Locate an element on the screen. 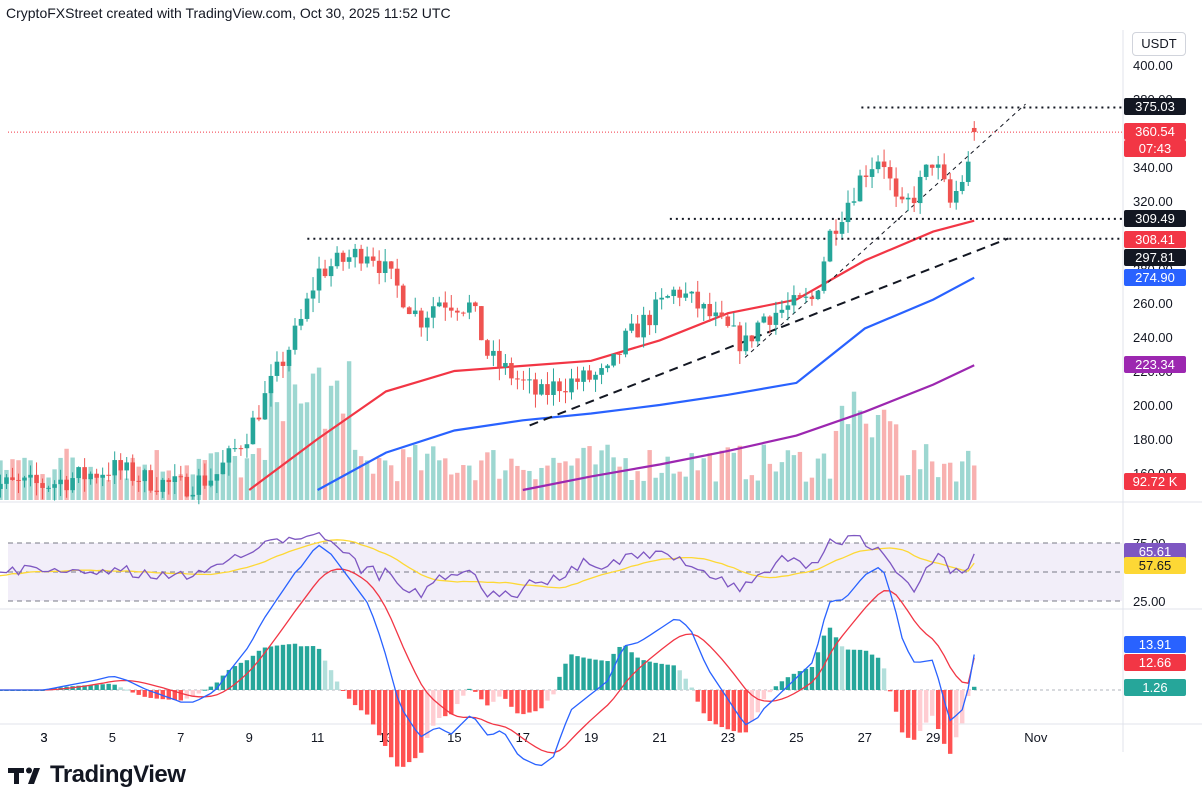  open-value: 362.96 is located at coordinates (246, 42).